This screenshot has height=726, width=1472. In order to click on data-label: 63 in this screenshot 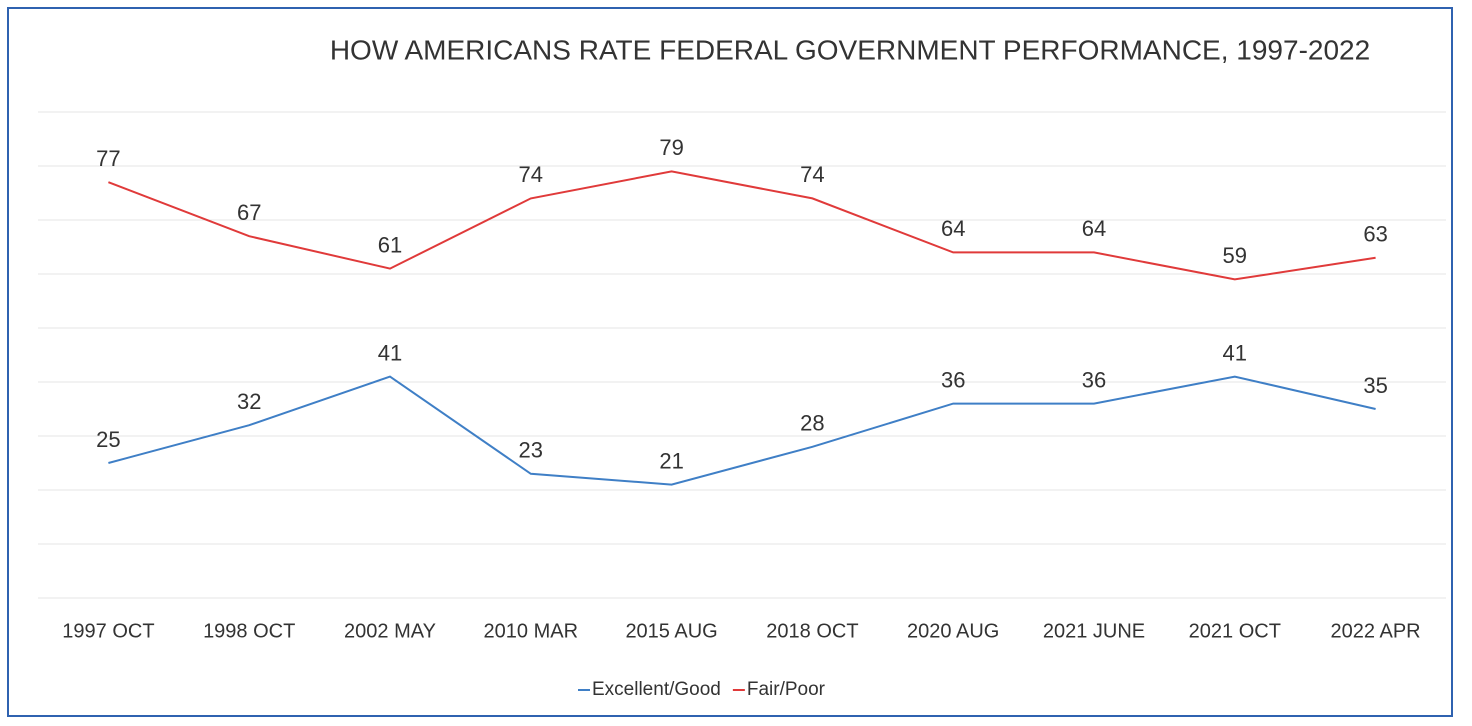, I will do `click(1375, 234)`.